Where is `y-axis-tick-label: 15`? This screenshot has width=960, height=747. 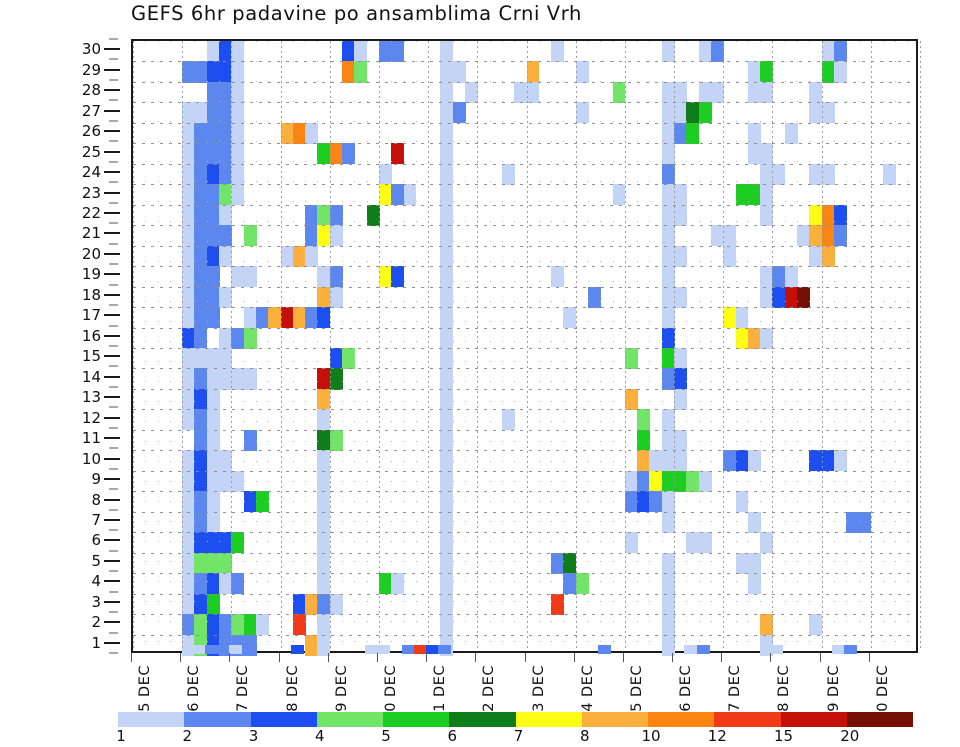 y-axis-tick-label: 15 is located at coordinates (91, 356).